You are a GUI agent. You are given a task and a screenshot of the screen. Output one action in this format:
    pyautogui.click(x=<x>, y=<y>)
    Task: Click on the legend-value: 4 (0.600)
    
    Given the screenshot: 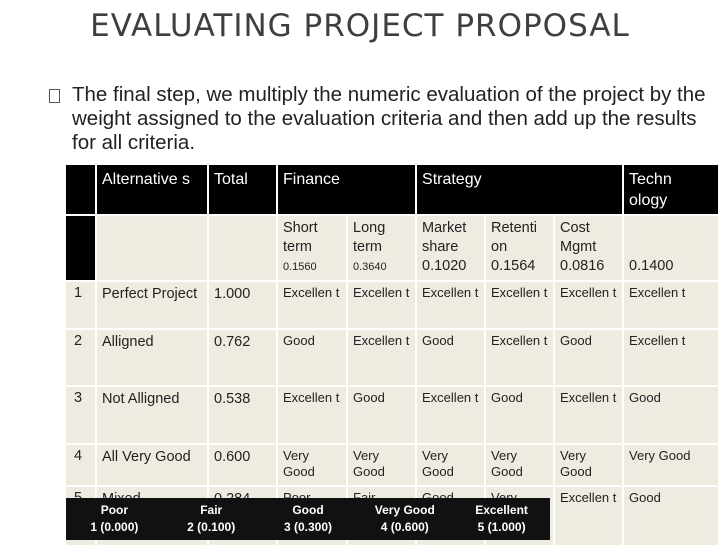 What is the action you would take?
    pyautogui.click(x=404, y=527)
    